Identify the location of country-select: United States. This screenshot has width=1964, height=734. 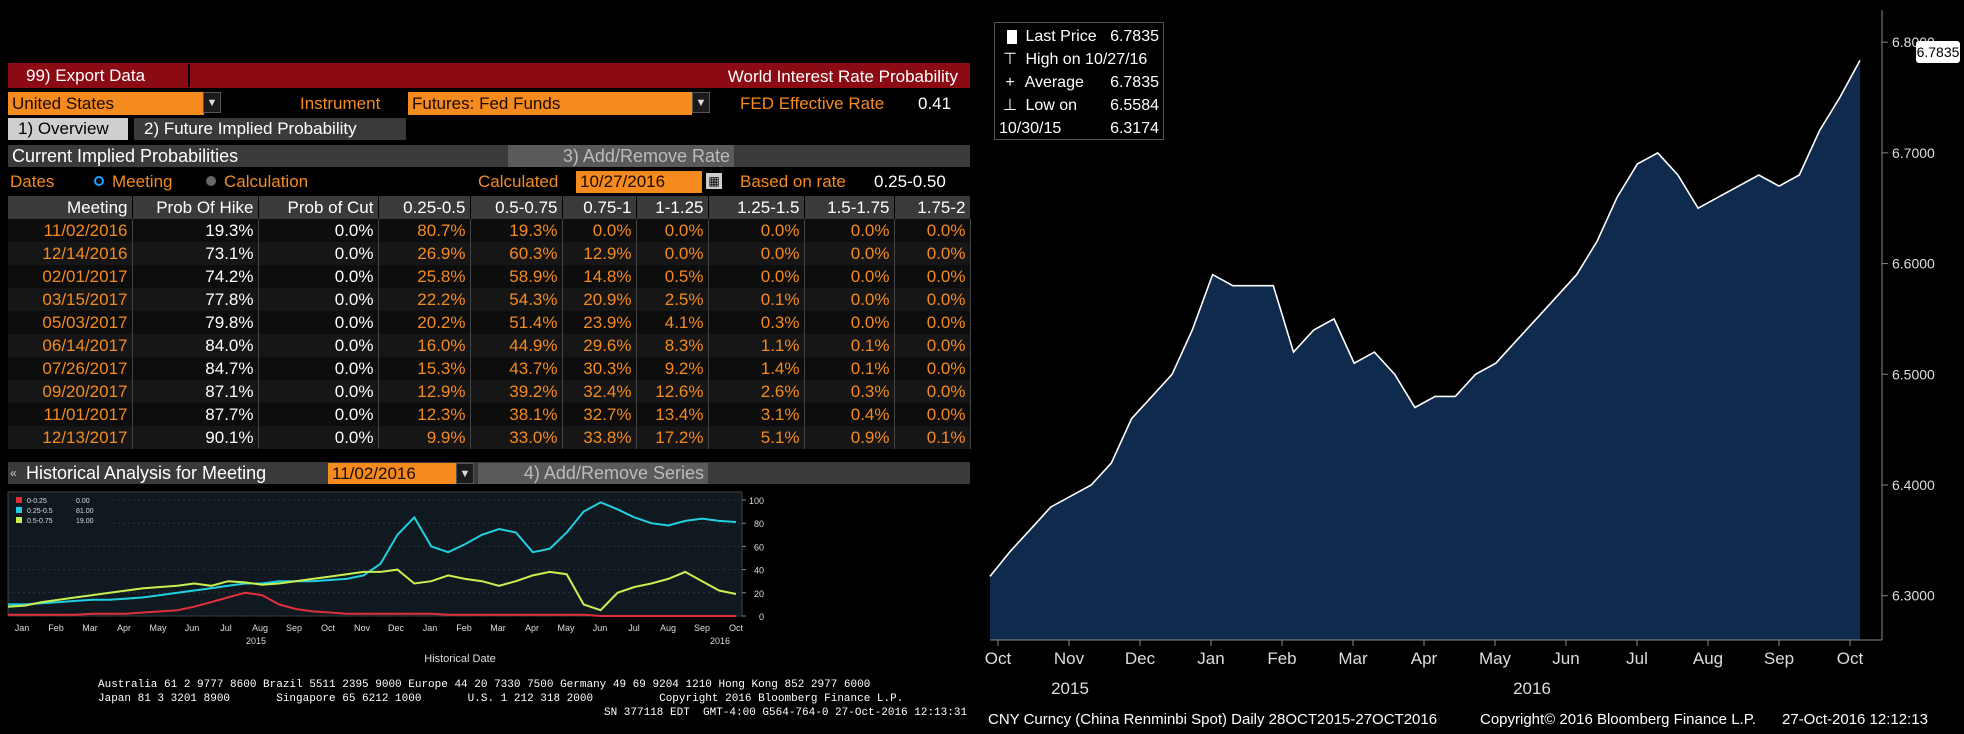
(106, 103).